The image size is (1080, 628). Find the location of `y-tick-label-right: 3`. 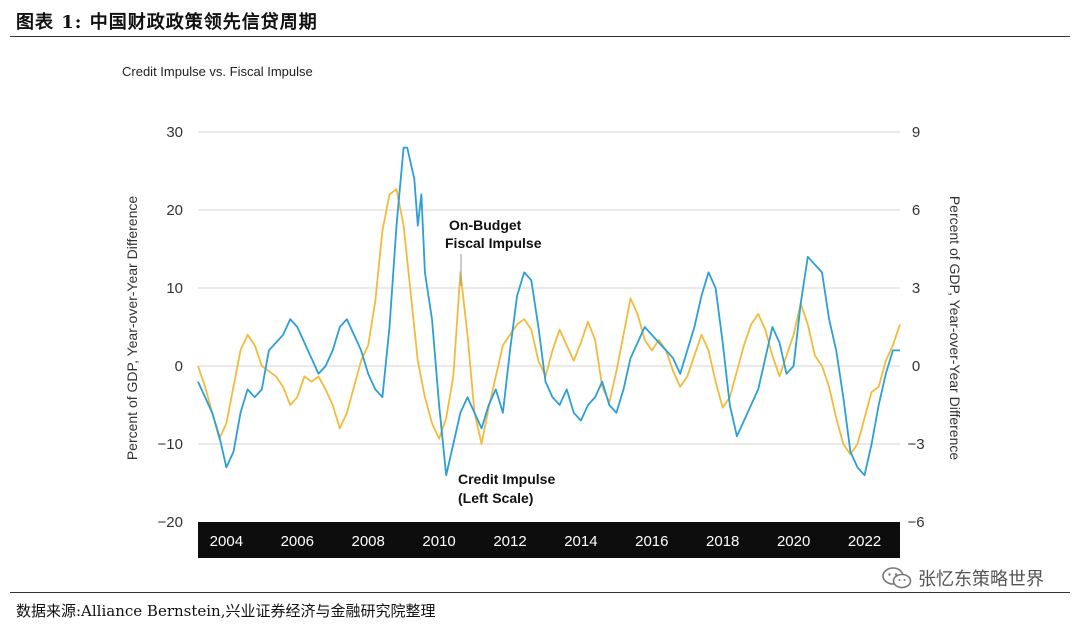

y-tick-label-right: 3 is located at coordinates (916, 288).